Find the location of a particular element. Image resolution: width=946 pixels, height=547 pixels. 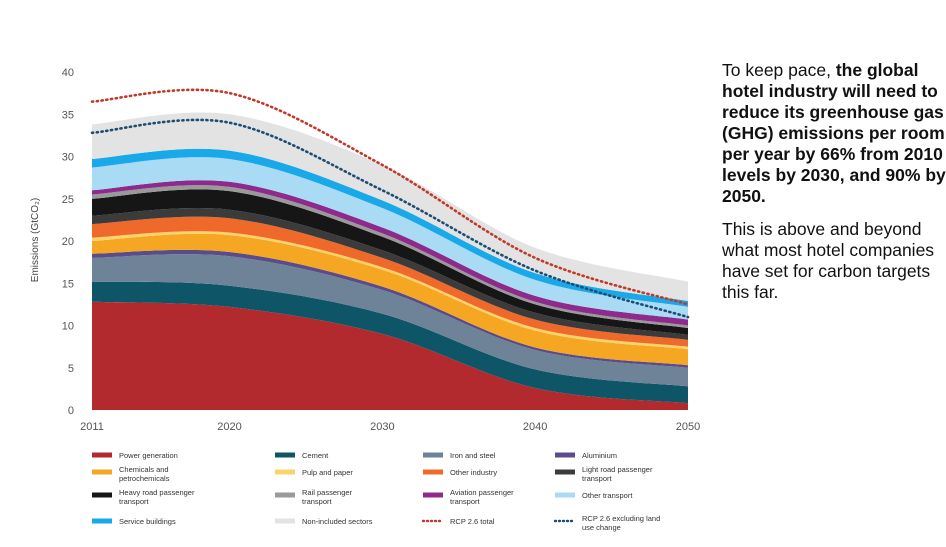

legend-item-iron-and-steel: Iron and steel is located at coordinates (459, 455).